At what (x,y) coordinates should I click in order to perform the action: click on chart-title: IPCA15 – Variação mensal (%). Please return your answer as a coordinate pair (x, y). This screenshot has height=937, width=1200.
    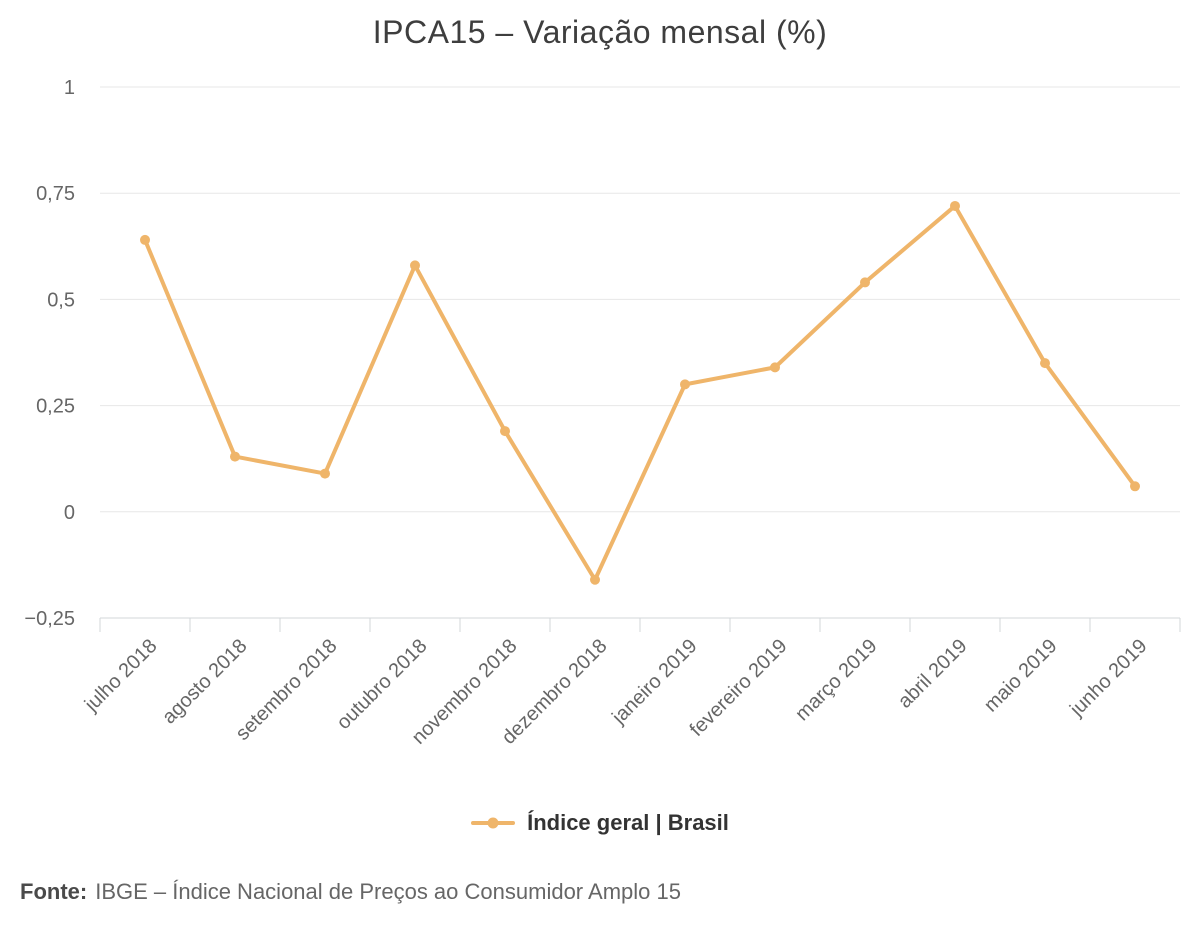
    Looking at the image, I should click on (600, 32).